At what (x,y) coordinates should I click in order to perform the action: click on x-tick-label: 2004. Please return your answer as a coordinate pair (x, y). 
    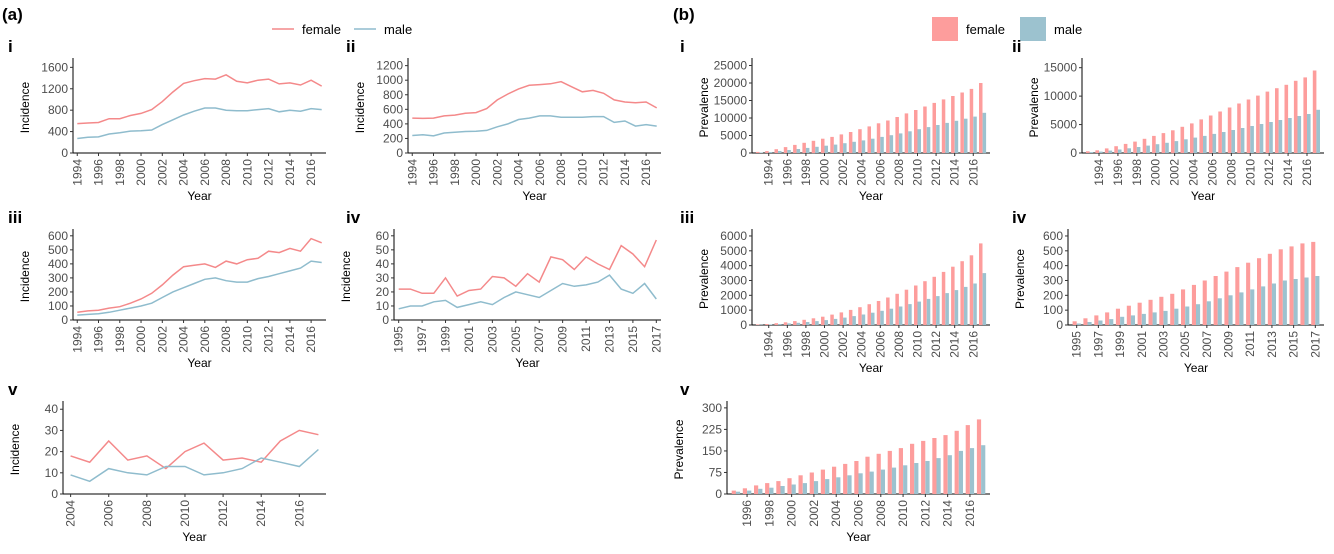
    Looking at the image, I should click on (519, 172).